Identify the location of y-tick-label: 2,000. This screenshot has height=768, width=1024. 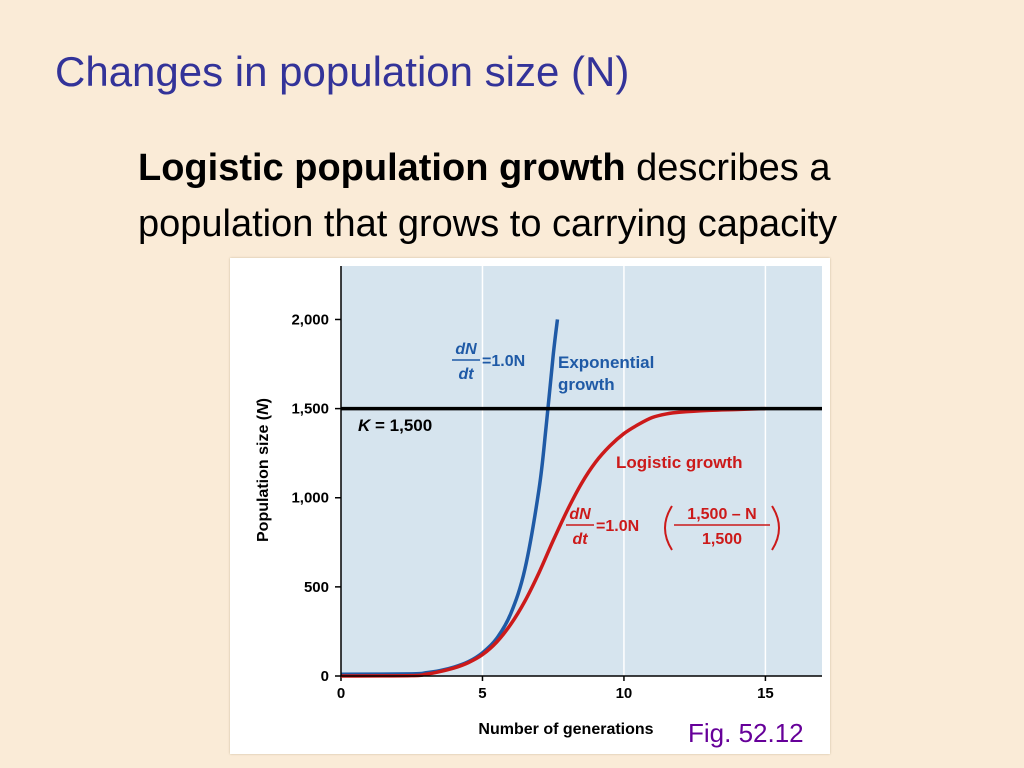
(310, 319).